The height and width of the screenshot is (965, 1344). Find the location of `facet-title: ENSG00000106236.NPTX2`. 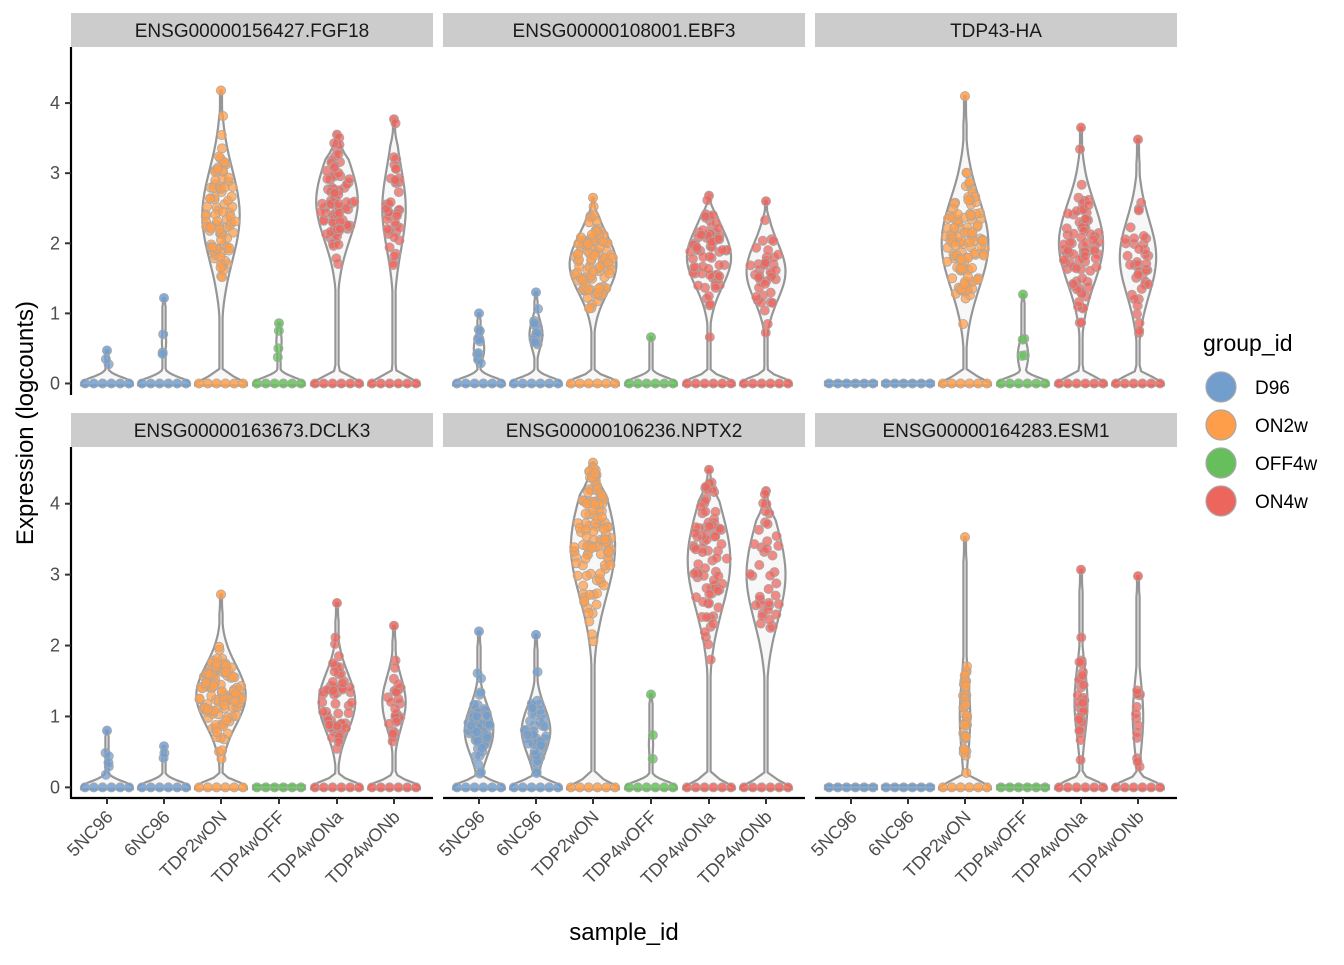

facet-title: ENSG00000106236.NPTX2 is located at coordinates (624, 431).